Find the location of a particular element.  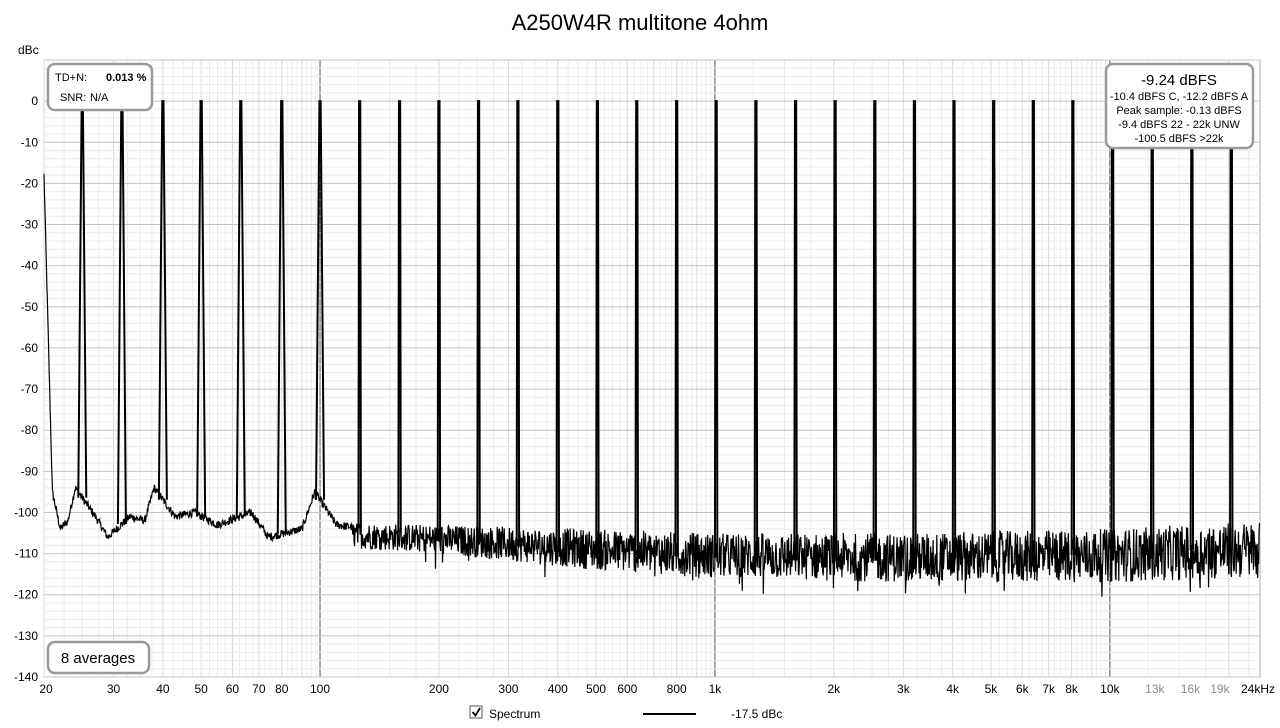

legend: Spectrum -17.5 dBc is located at coordinates (625, 713).